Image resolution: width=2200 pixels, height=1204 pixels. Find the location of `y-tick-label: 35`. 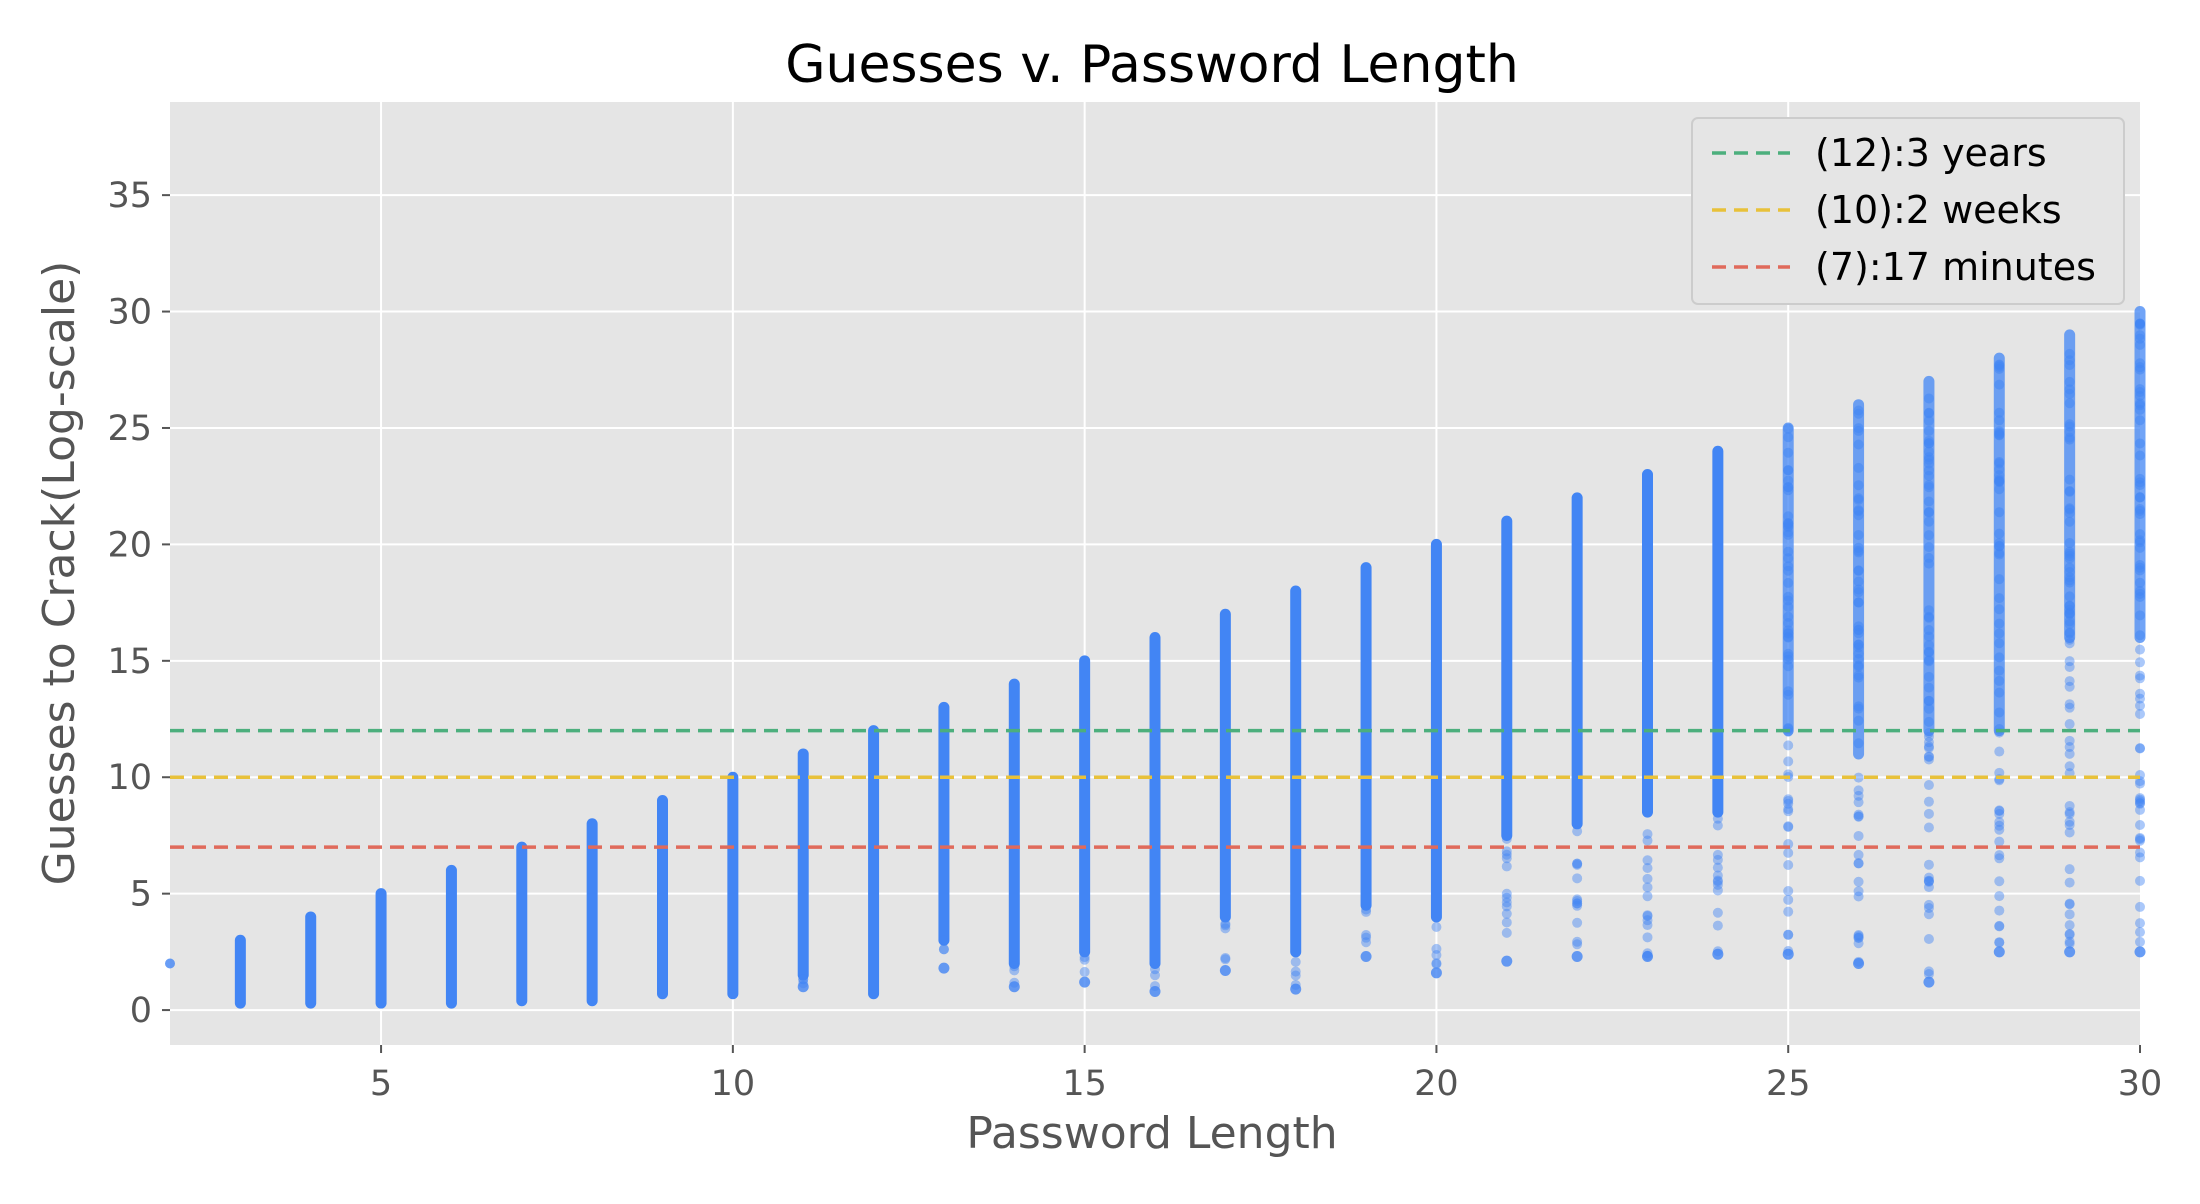

y-tick-label: 35 is located at coordinates (129, 196).